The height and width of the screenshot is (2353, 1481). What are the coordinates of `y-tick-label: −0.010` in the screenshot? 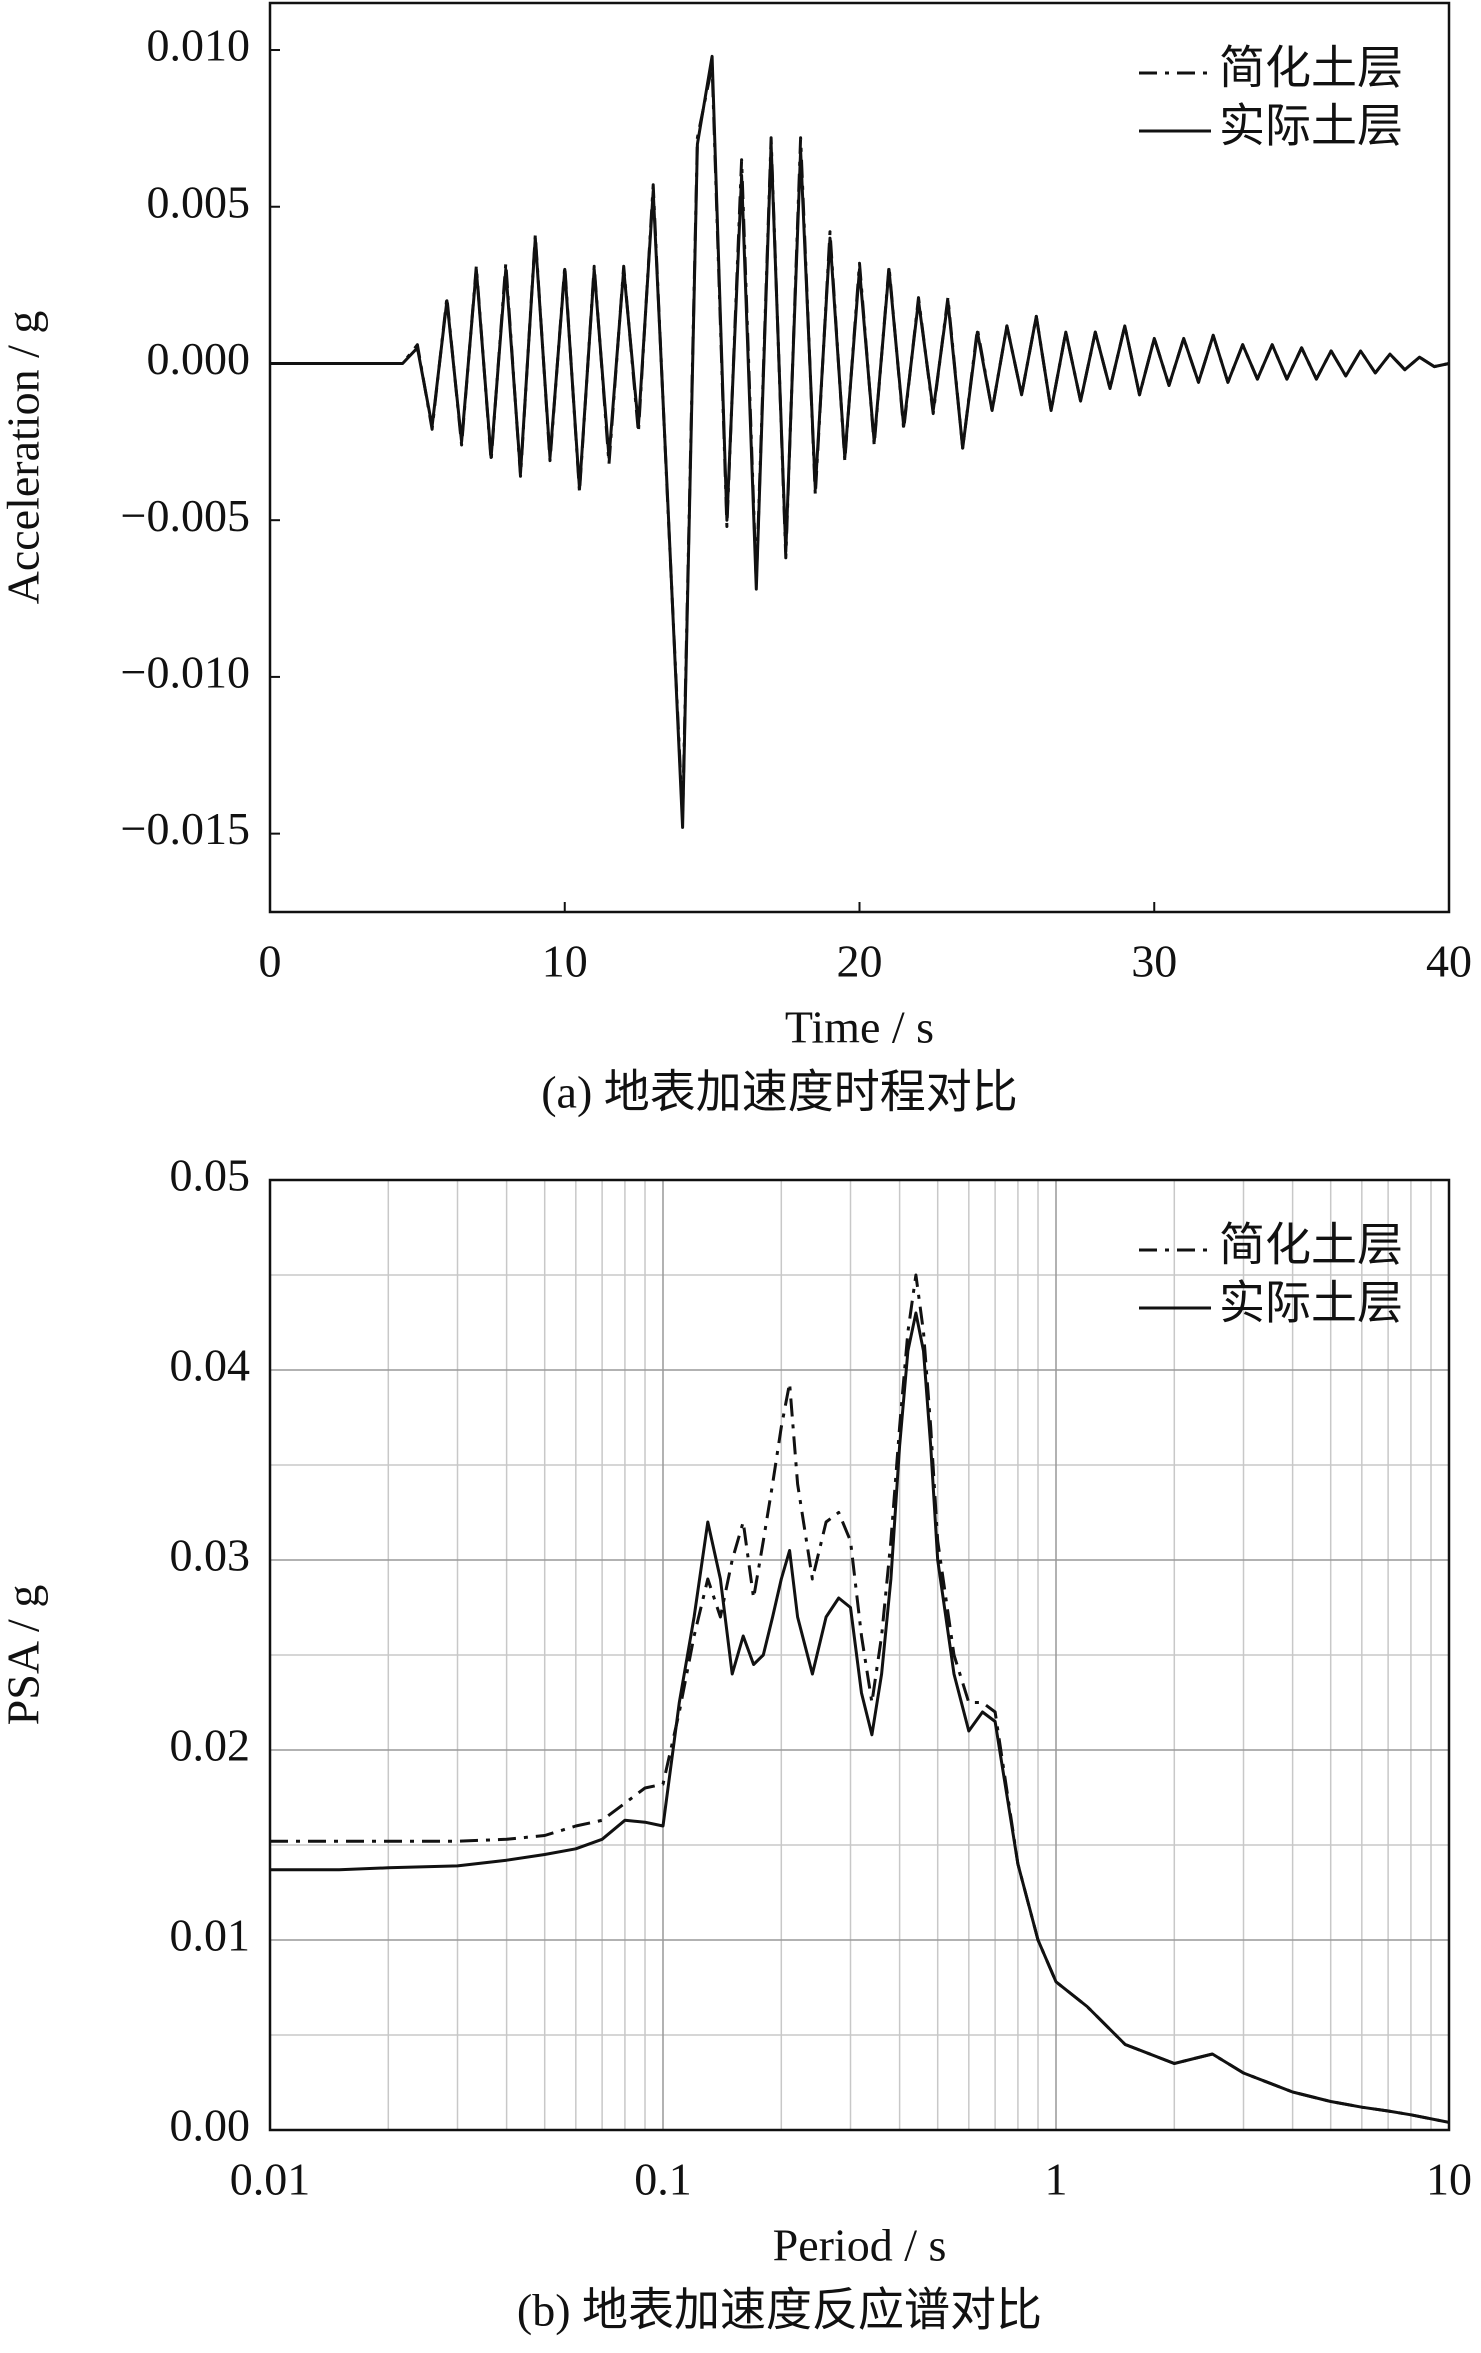 It's located at (185, 671).